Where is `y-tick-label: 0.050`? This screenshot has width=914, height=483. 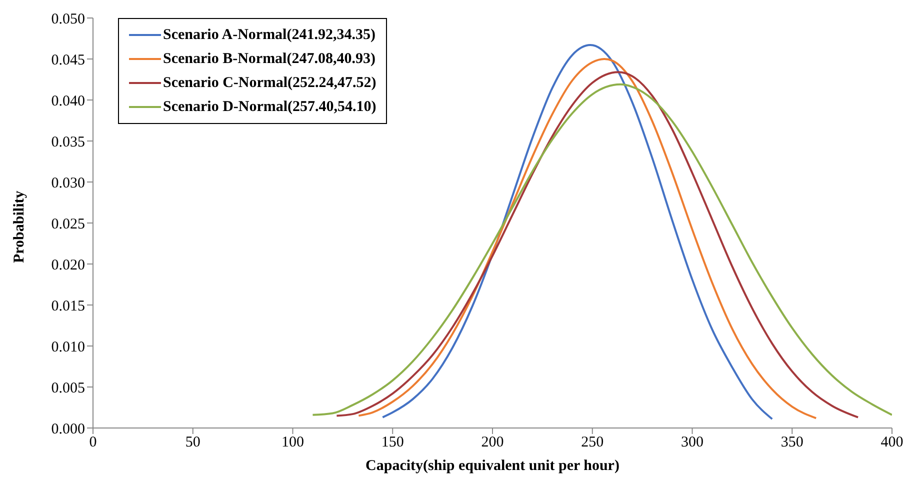 y-tick-label: 0.050 is located at coordinates (68, 19).